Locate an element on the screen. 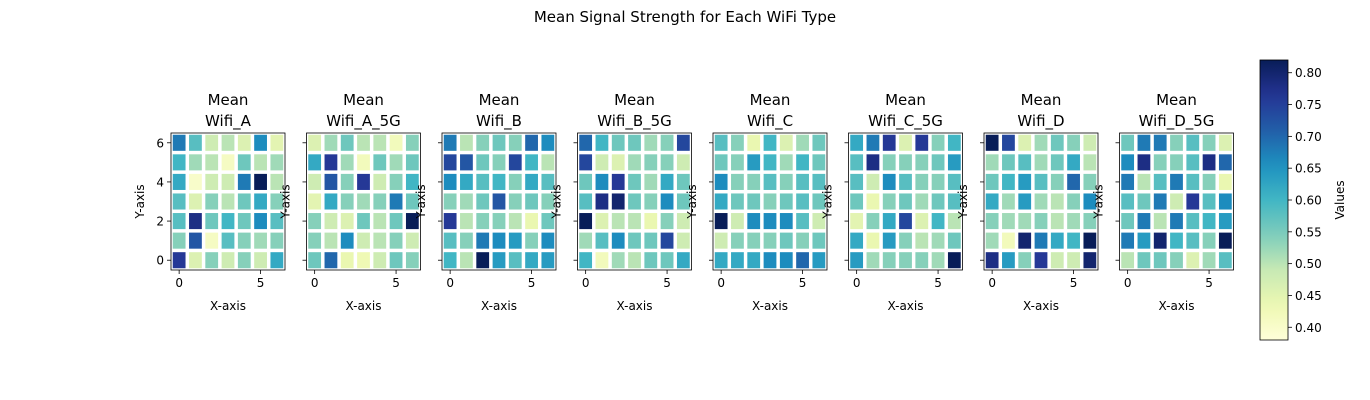  colorbar-tick-label: 0.40 is located at coordinates (1308, 328).